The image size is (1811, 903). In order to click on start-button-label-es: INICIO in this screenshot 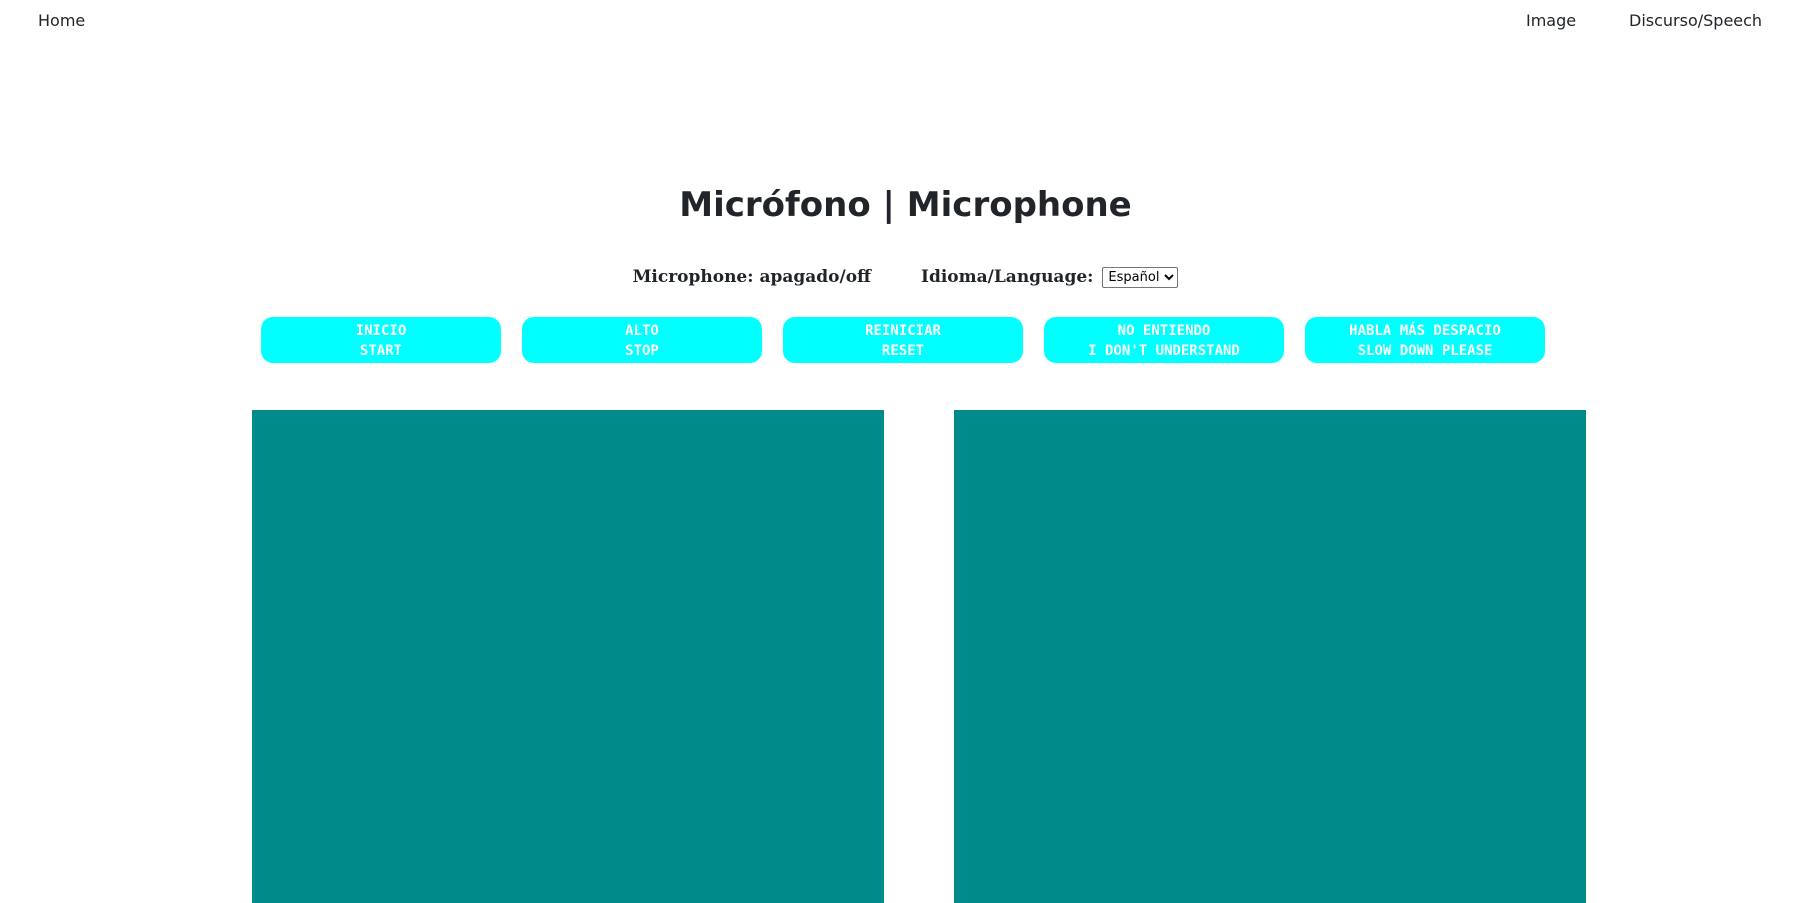, I will do `click(381, 331)`.